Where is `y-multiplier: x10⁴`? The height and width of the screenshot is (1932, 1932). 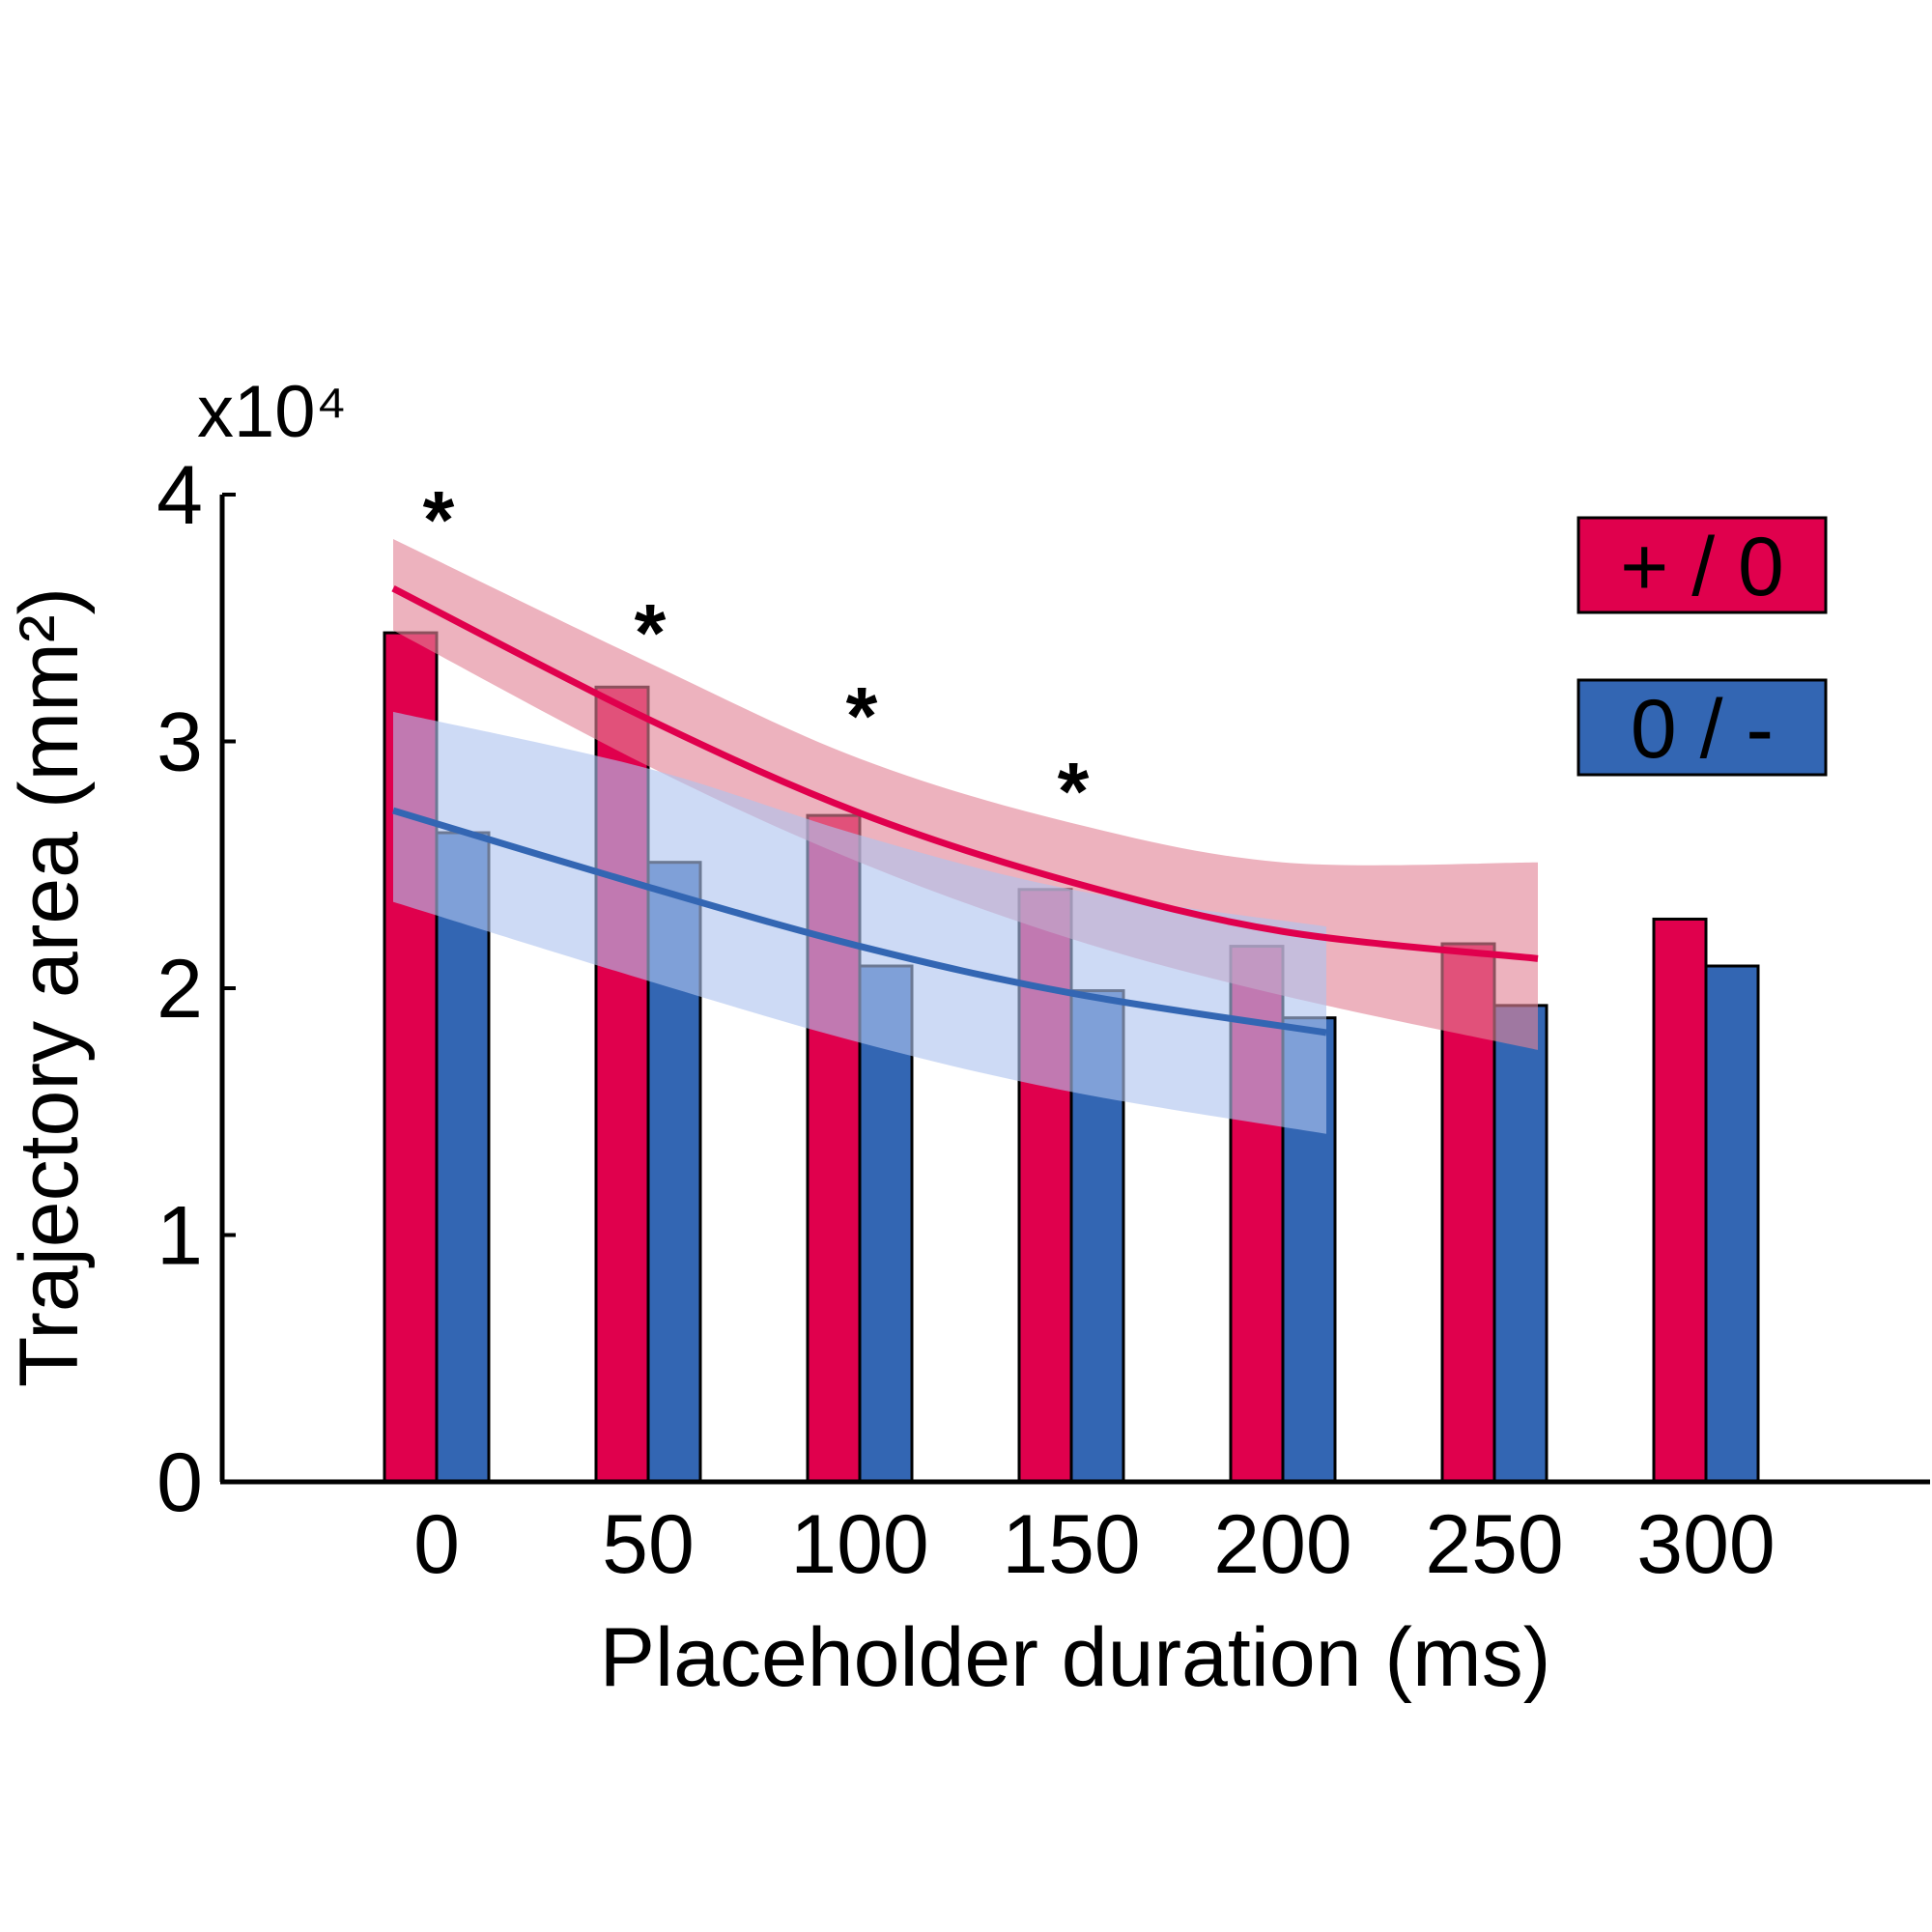 y-multiplier: x10⁴ is located at coordinates (272, 412).